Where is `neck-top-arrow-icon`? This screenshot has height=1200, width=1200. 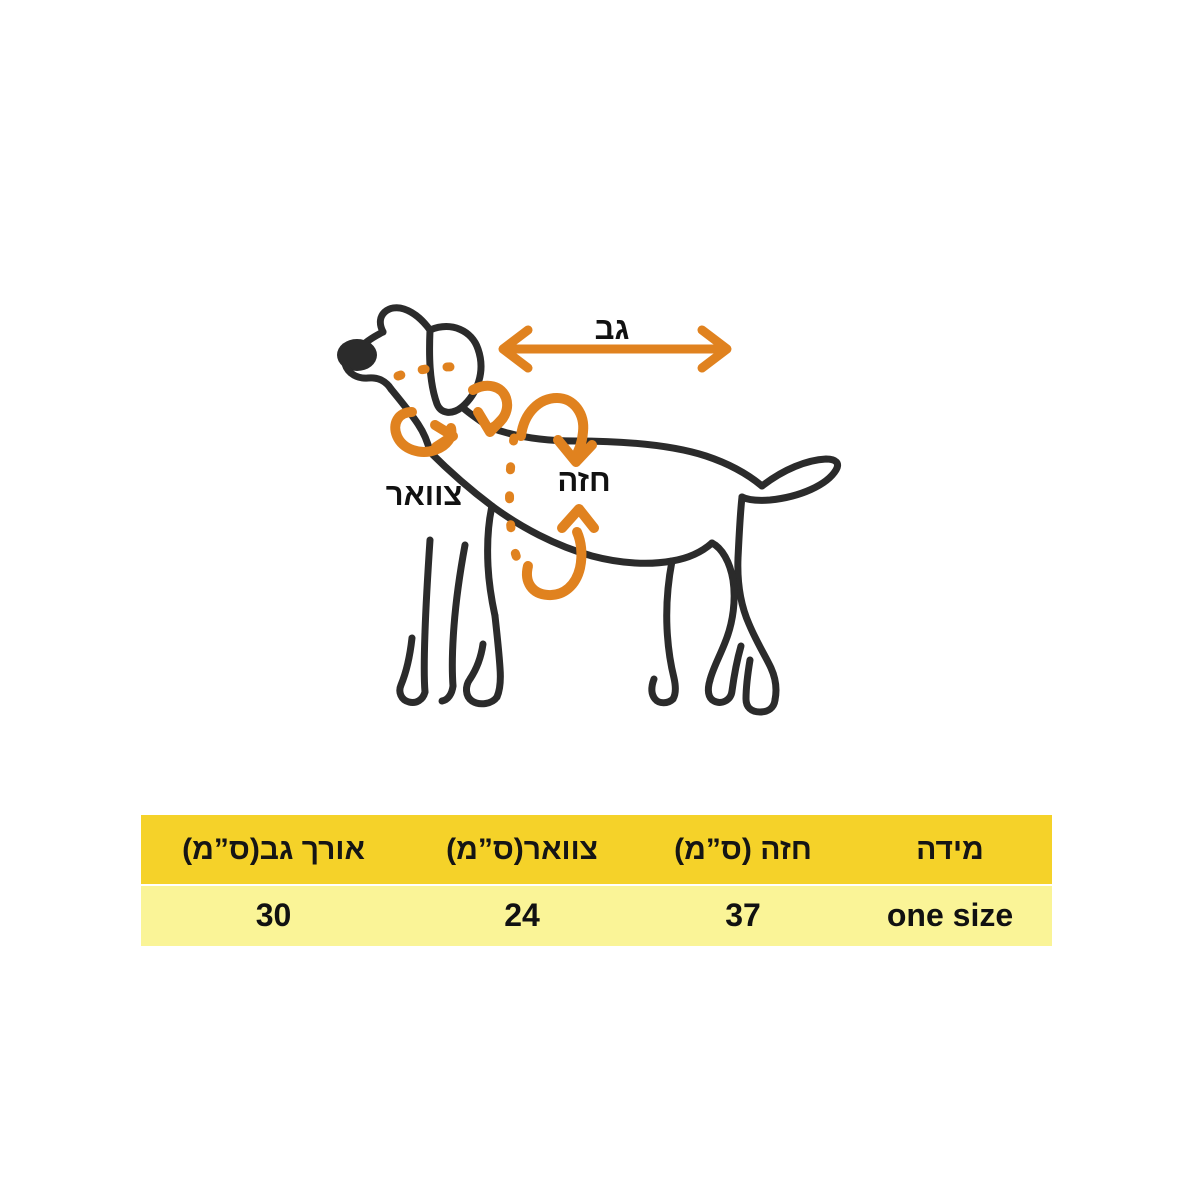 neck-top-arrow-icon is located at coordinates (490, 408).